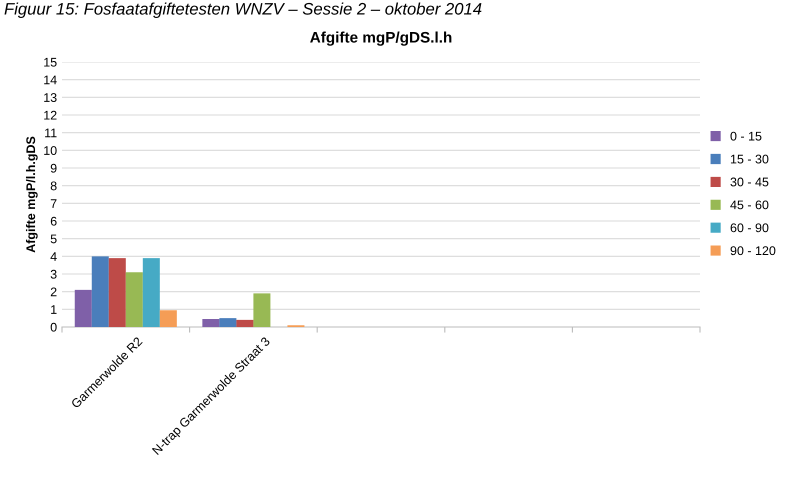 The width and height of the screenshot is (801, 495). Describe the element at coordinates (50, 150) in the screenshot. I see `y-tick-label: 10` at that location.